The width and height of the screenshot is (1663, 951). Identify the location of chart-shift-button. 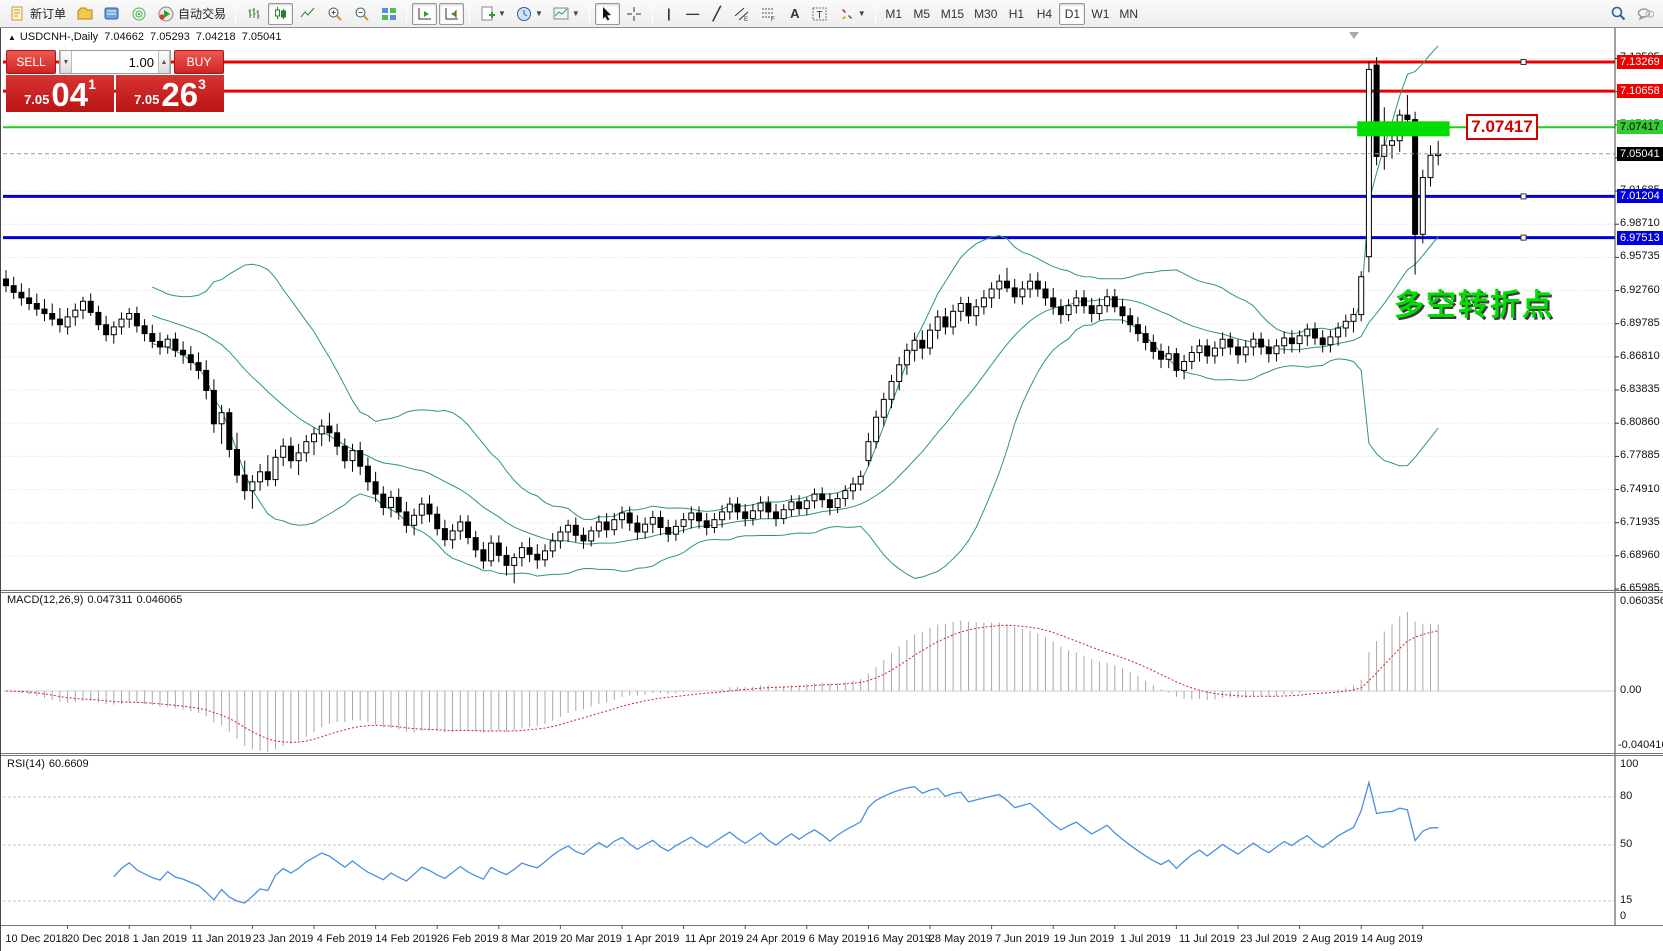
(452, 13).